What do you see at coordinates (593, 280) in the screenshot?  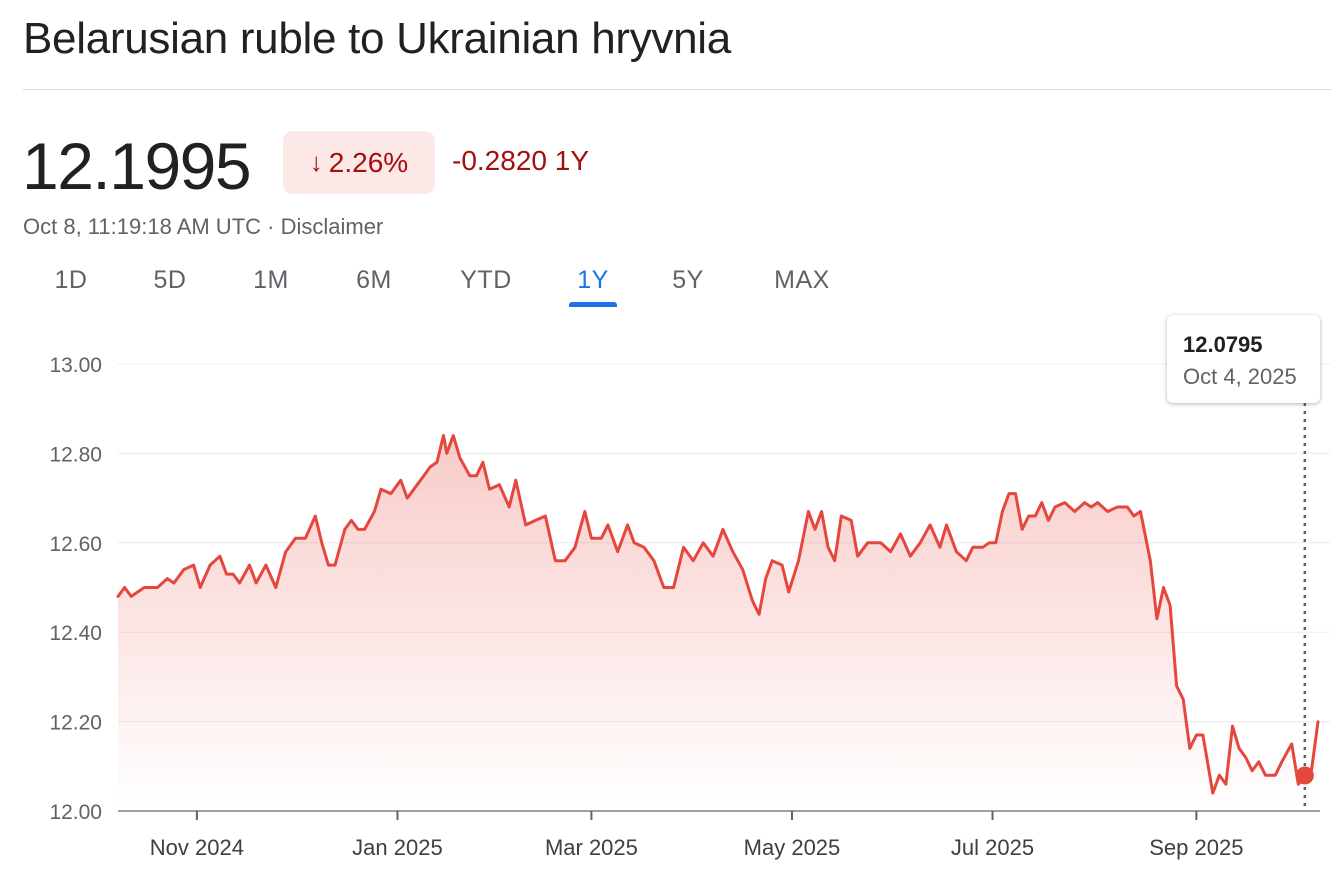 I see `tab-1y: 1Y` at bounding box center [593, 280].